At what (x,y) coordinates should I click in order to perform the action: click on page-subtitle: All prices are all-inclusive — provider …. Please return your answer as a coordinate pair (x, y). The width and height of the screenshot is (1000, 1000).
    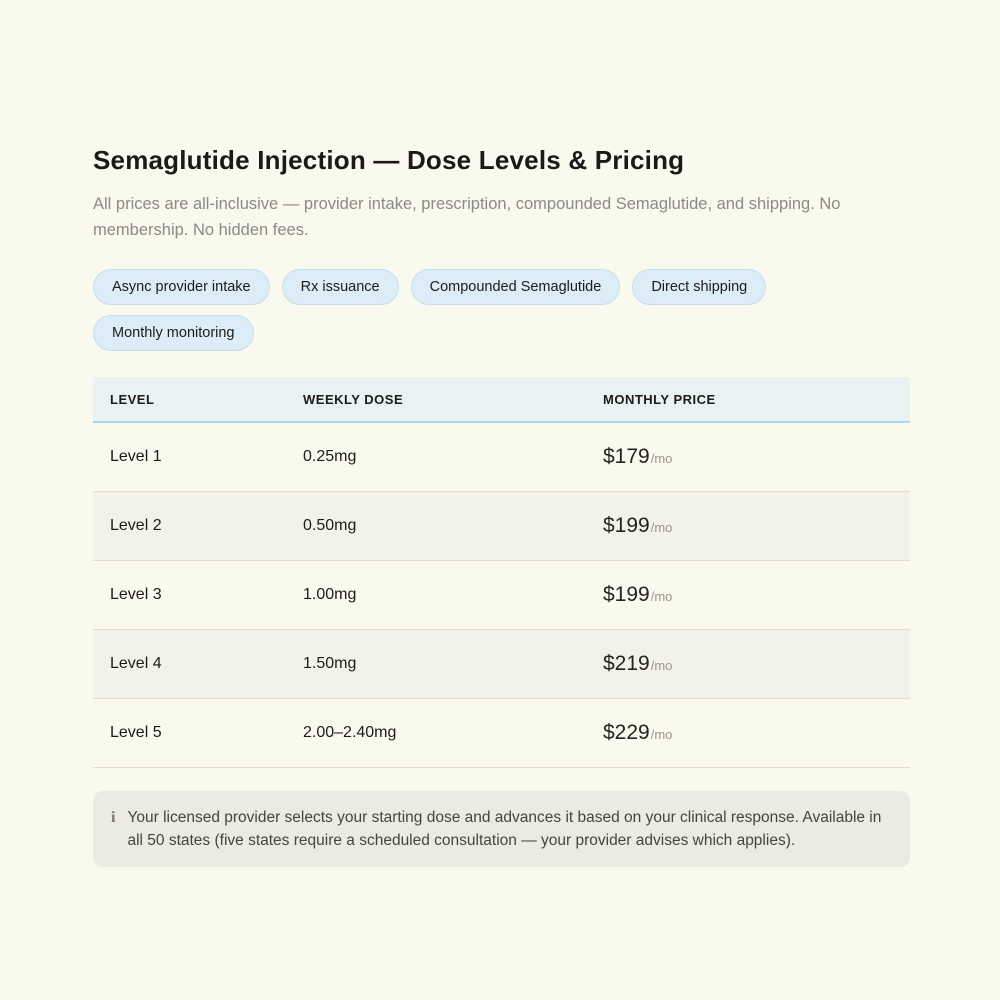
    Looking at the image, I should click on (467, 217).